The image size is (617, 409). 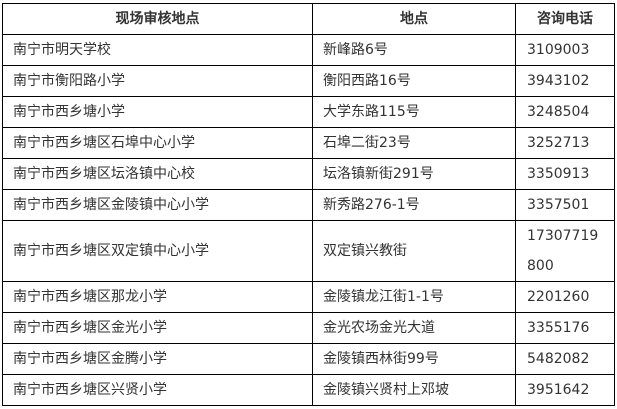 I want to click on table-row: 南宁市西乡塘区坛洛镇中心校 坛洛镇新街291号 3350913, so click(x=308, y=174).